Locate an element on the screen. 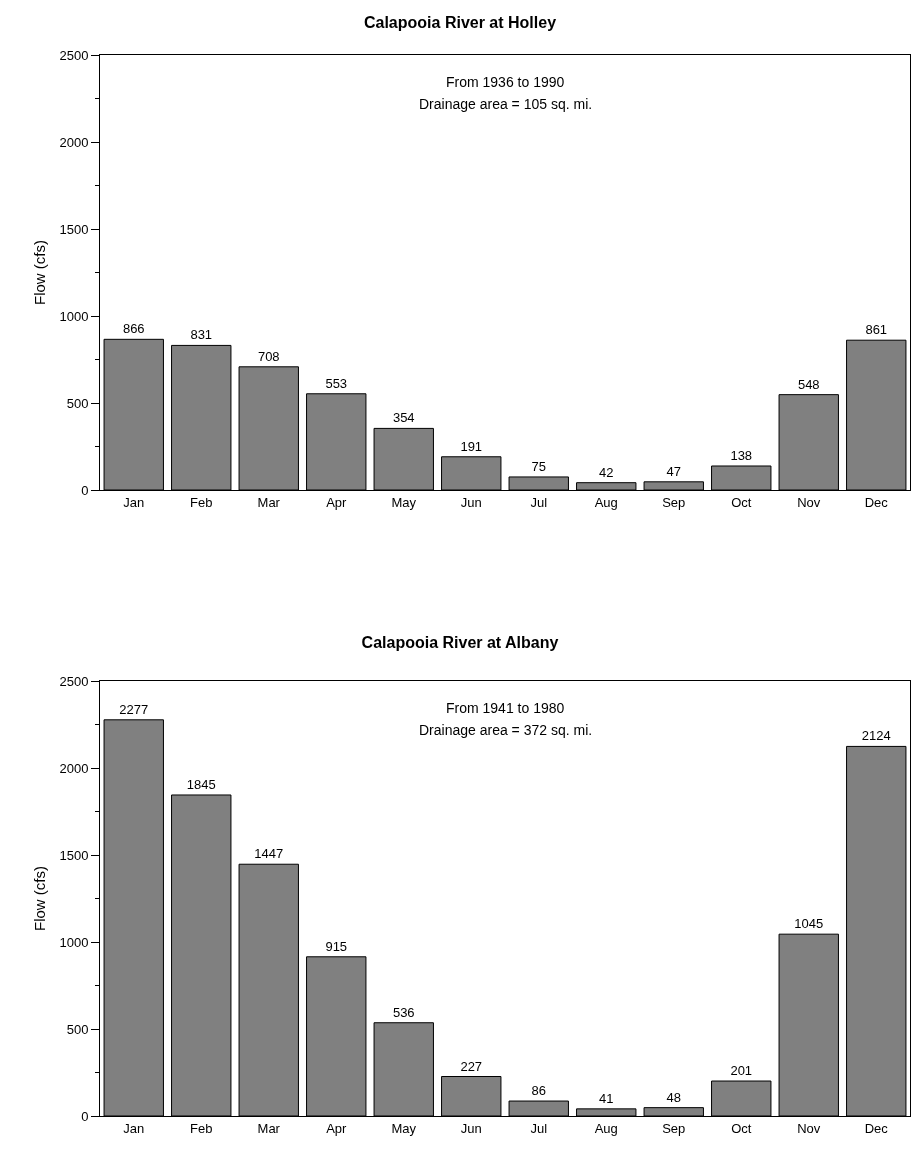  data-label: 1845 is located at coordinates (201, 784).